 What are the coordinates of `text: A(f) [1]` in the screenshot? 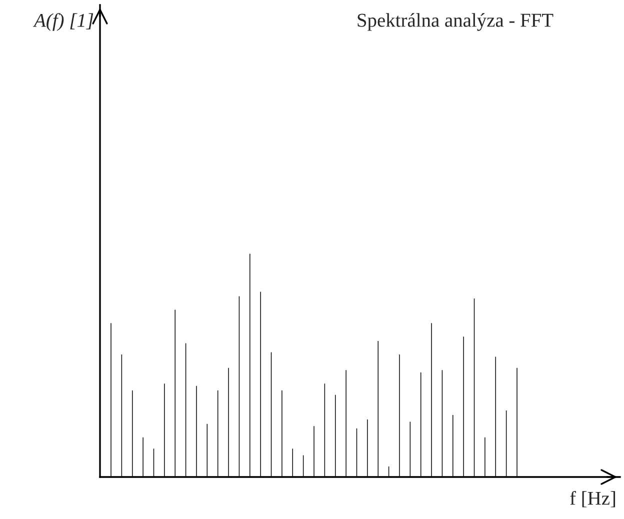 It's located at (63, 22).